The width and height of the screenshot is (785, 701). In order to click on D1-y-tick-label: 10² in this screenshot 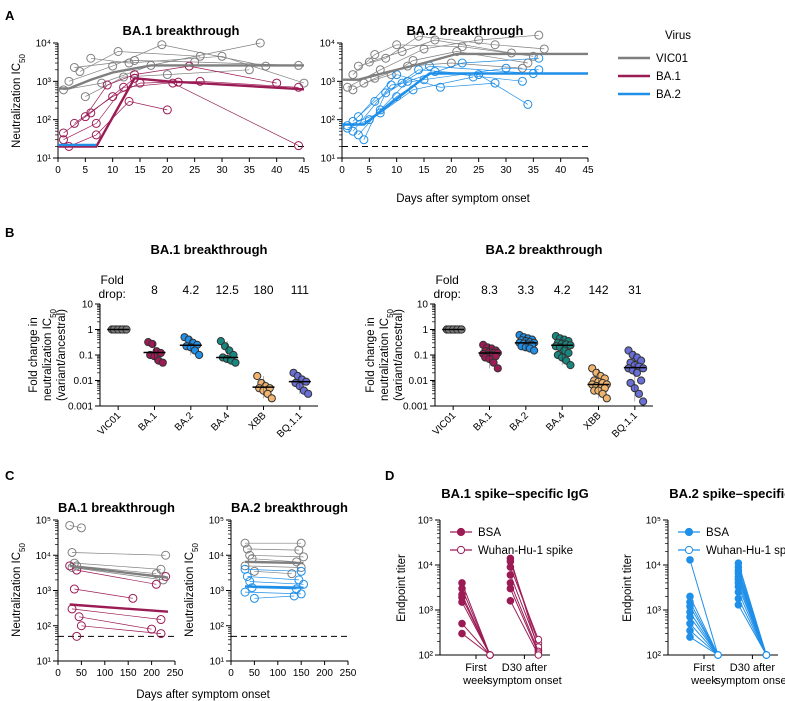, I will do `click(426, 656)`.